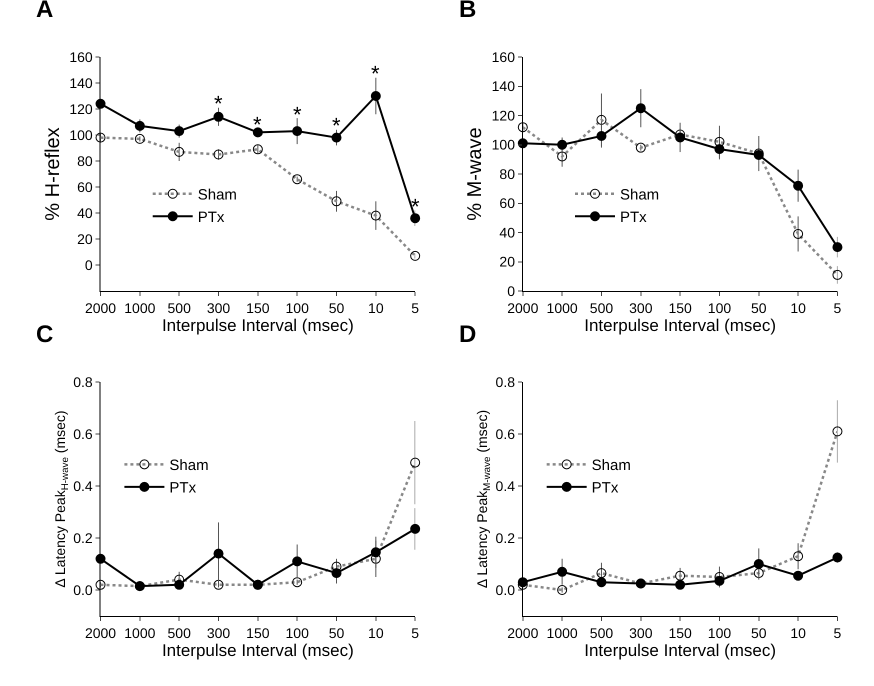  What do you see at coordinates (475, 174) in the screenshot?
I see `y-axis-title: % M-wave` at bounding box center [475, 174].